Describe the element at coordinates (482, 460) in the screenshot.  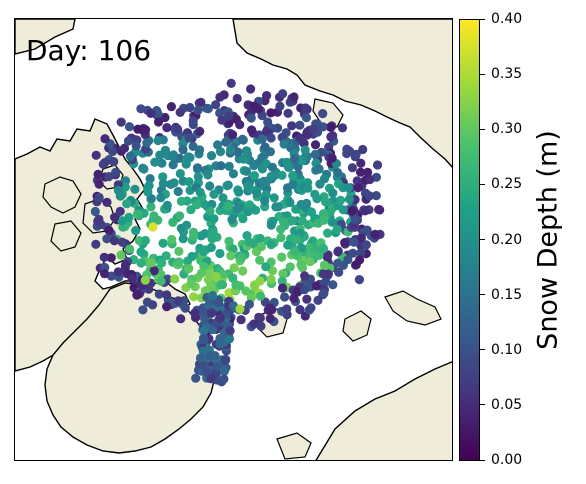
I see `colorbar-tick` at that location.